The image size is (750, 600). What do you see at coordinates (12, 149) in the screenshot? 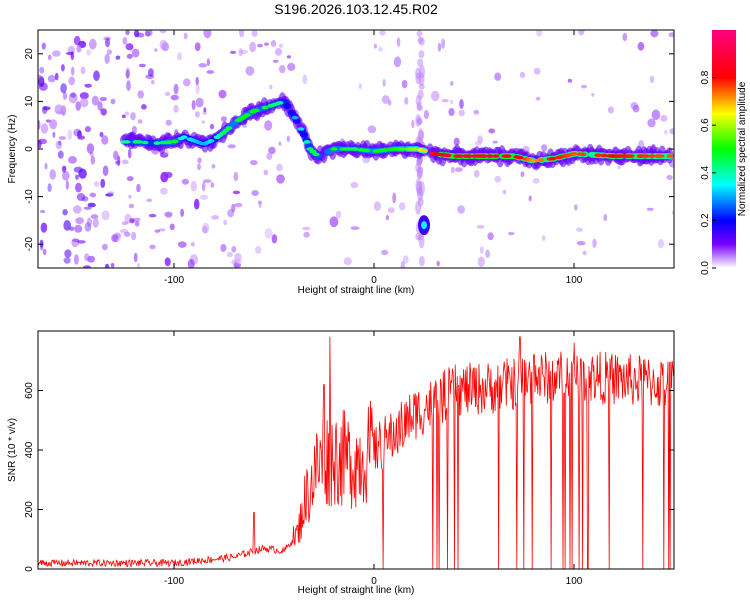
I see `spectrogram-y-axis-label: Frequency (Hz)` at bounding box center [12, 149].